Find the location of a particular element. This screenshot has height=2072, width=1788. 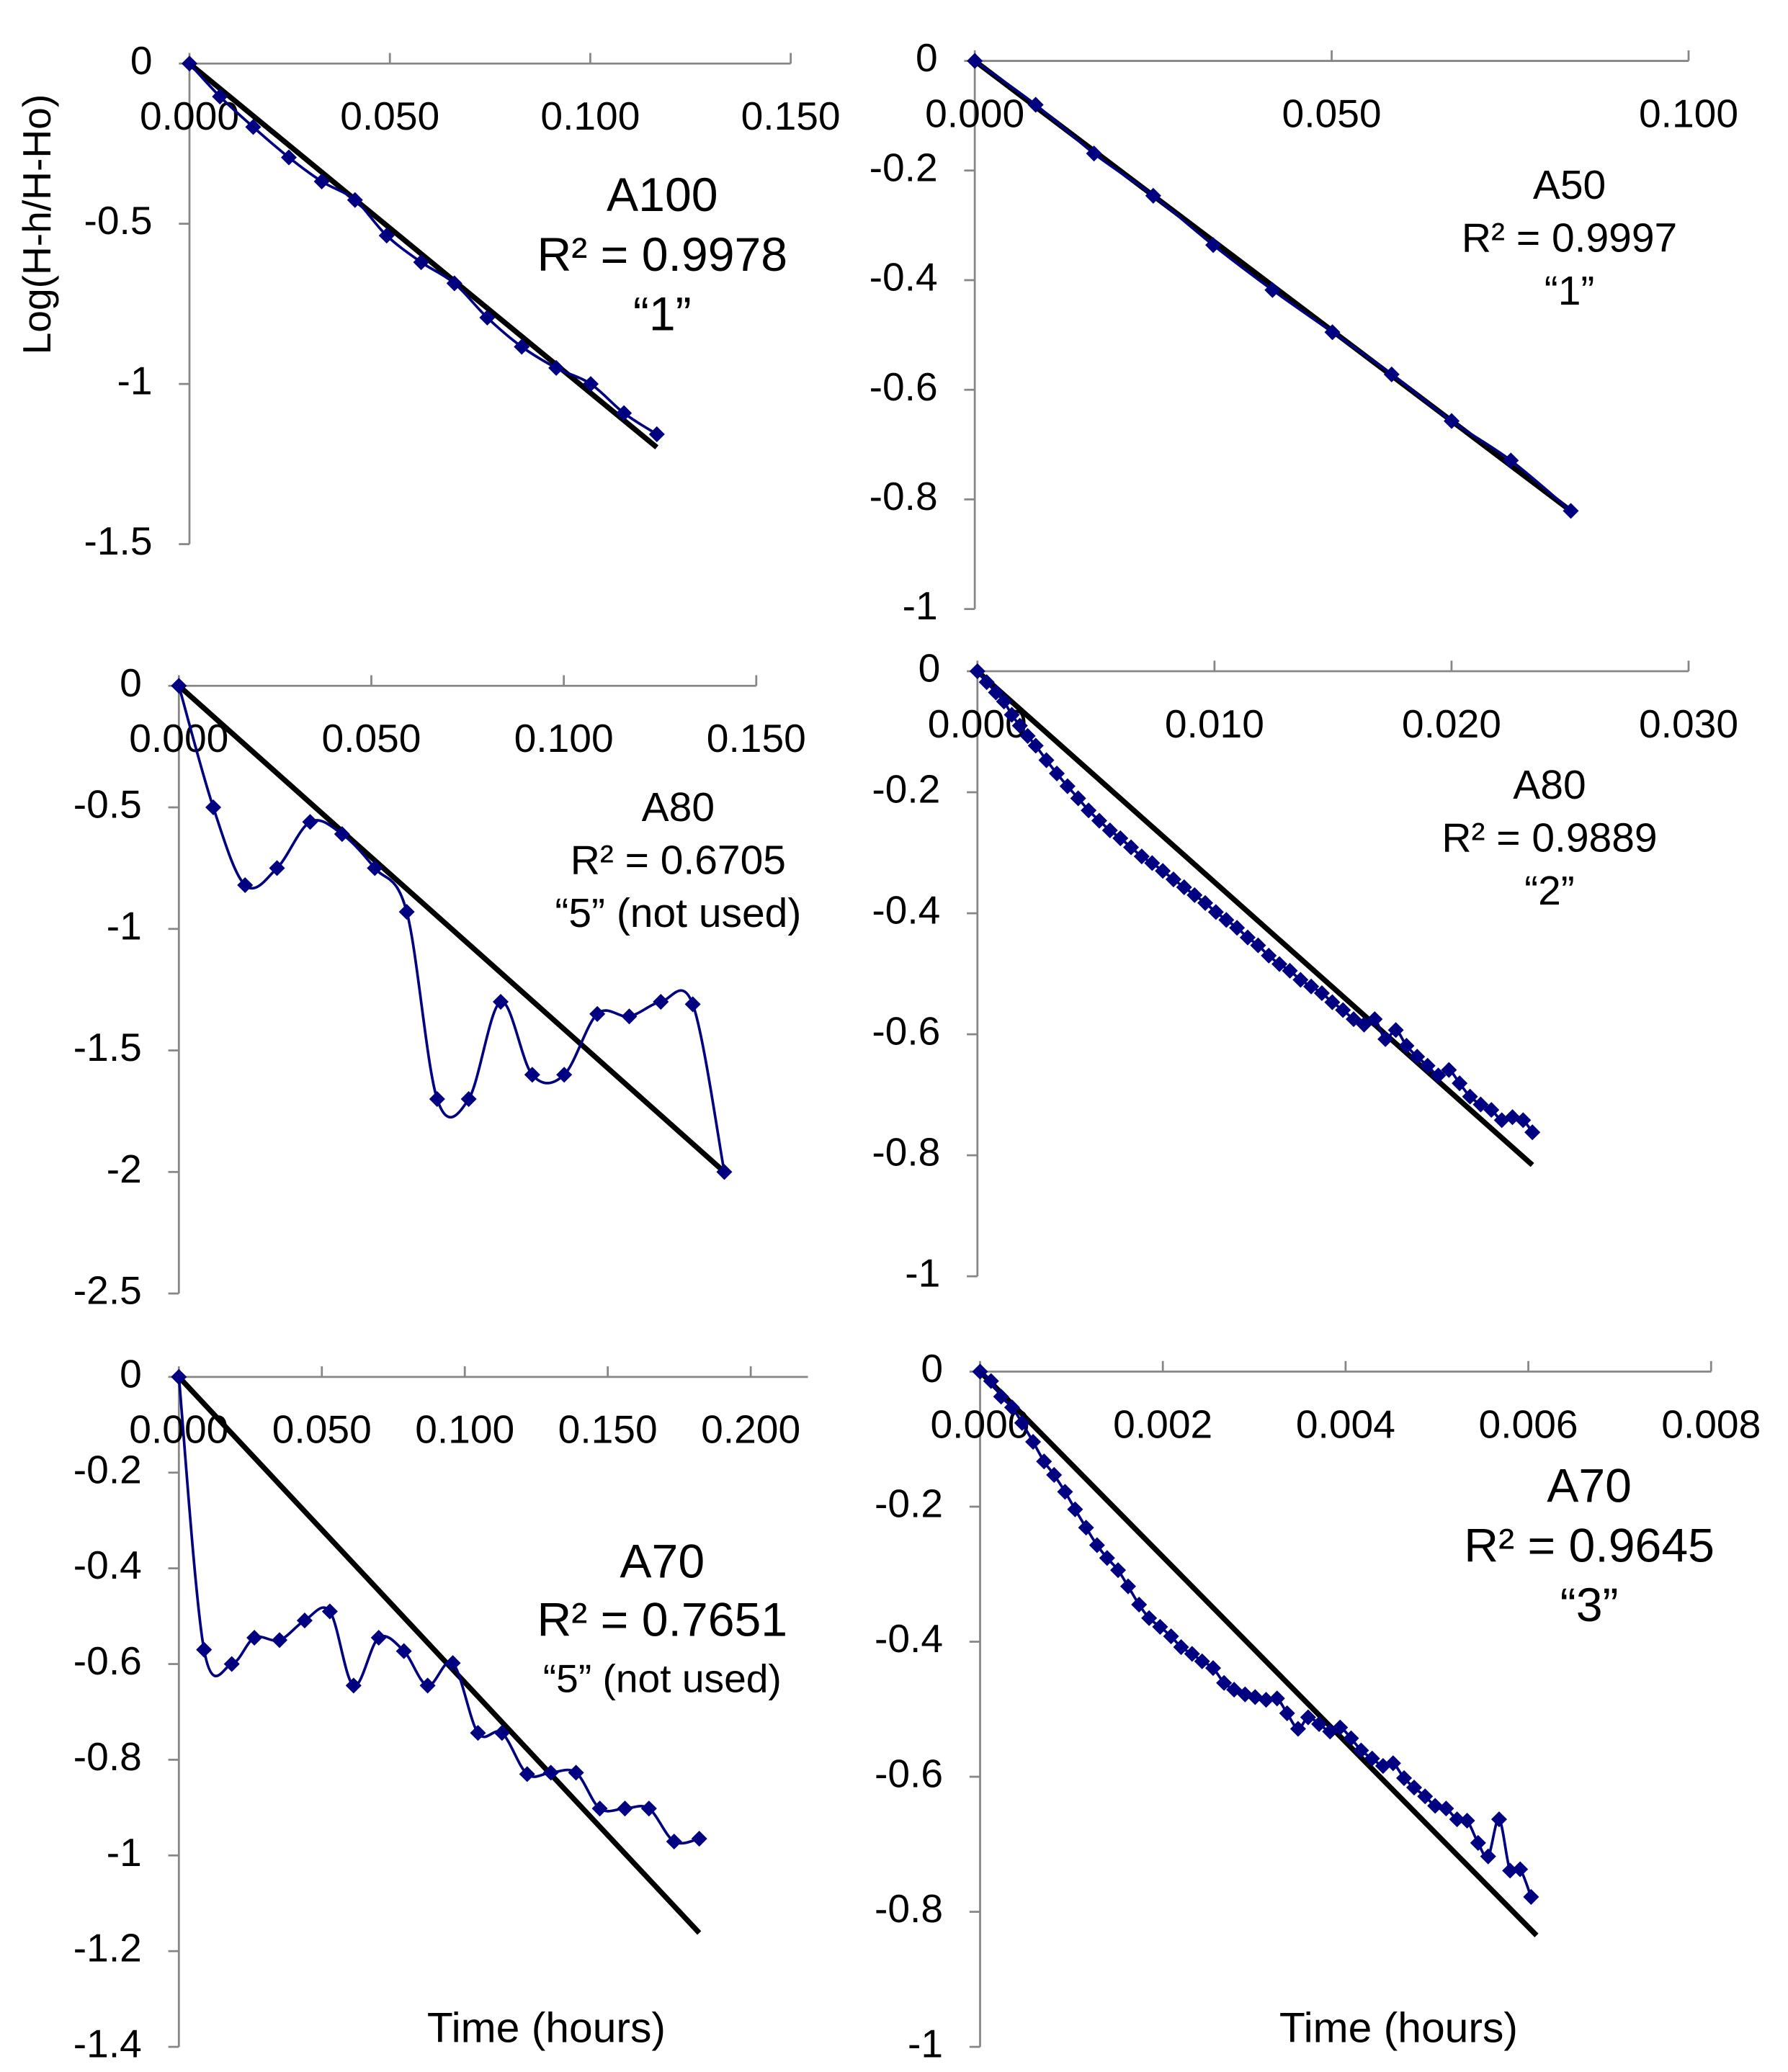

y-tick-label: -1.5 is located at coordinates (107, 1047).